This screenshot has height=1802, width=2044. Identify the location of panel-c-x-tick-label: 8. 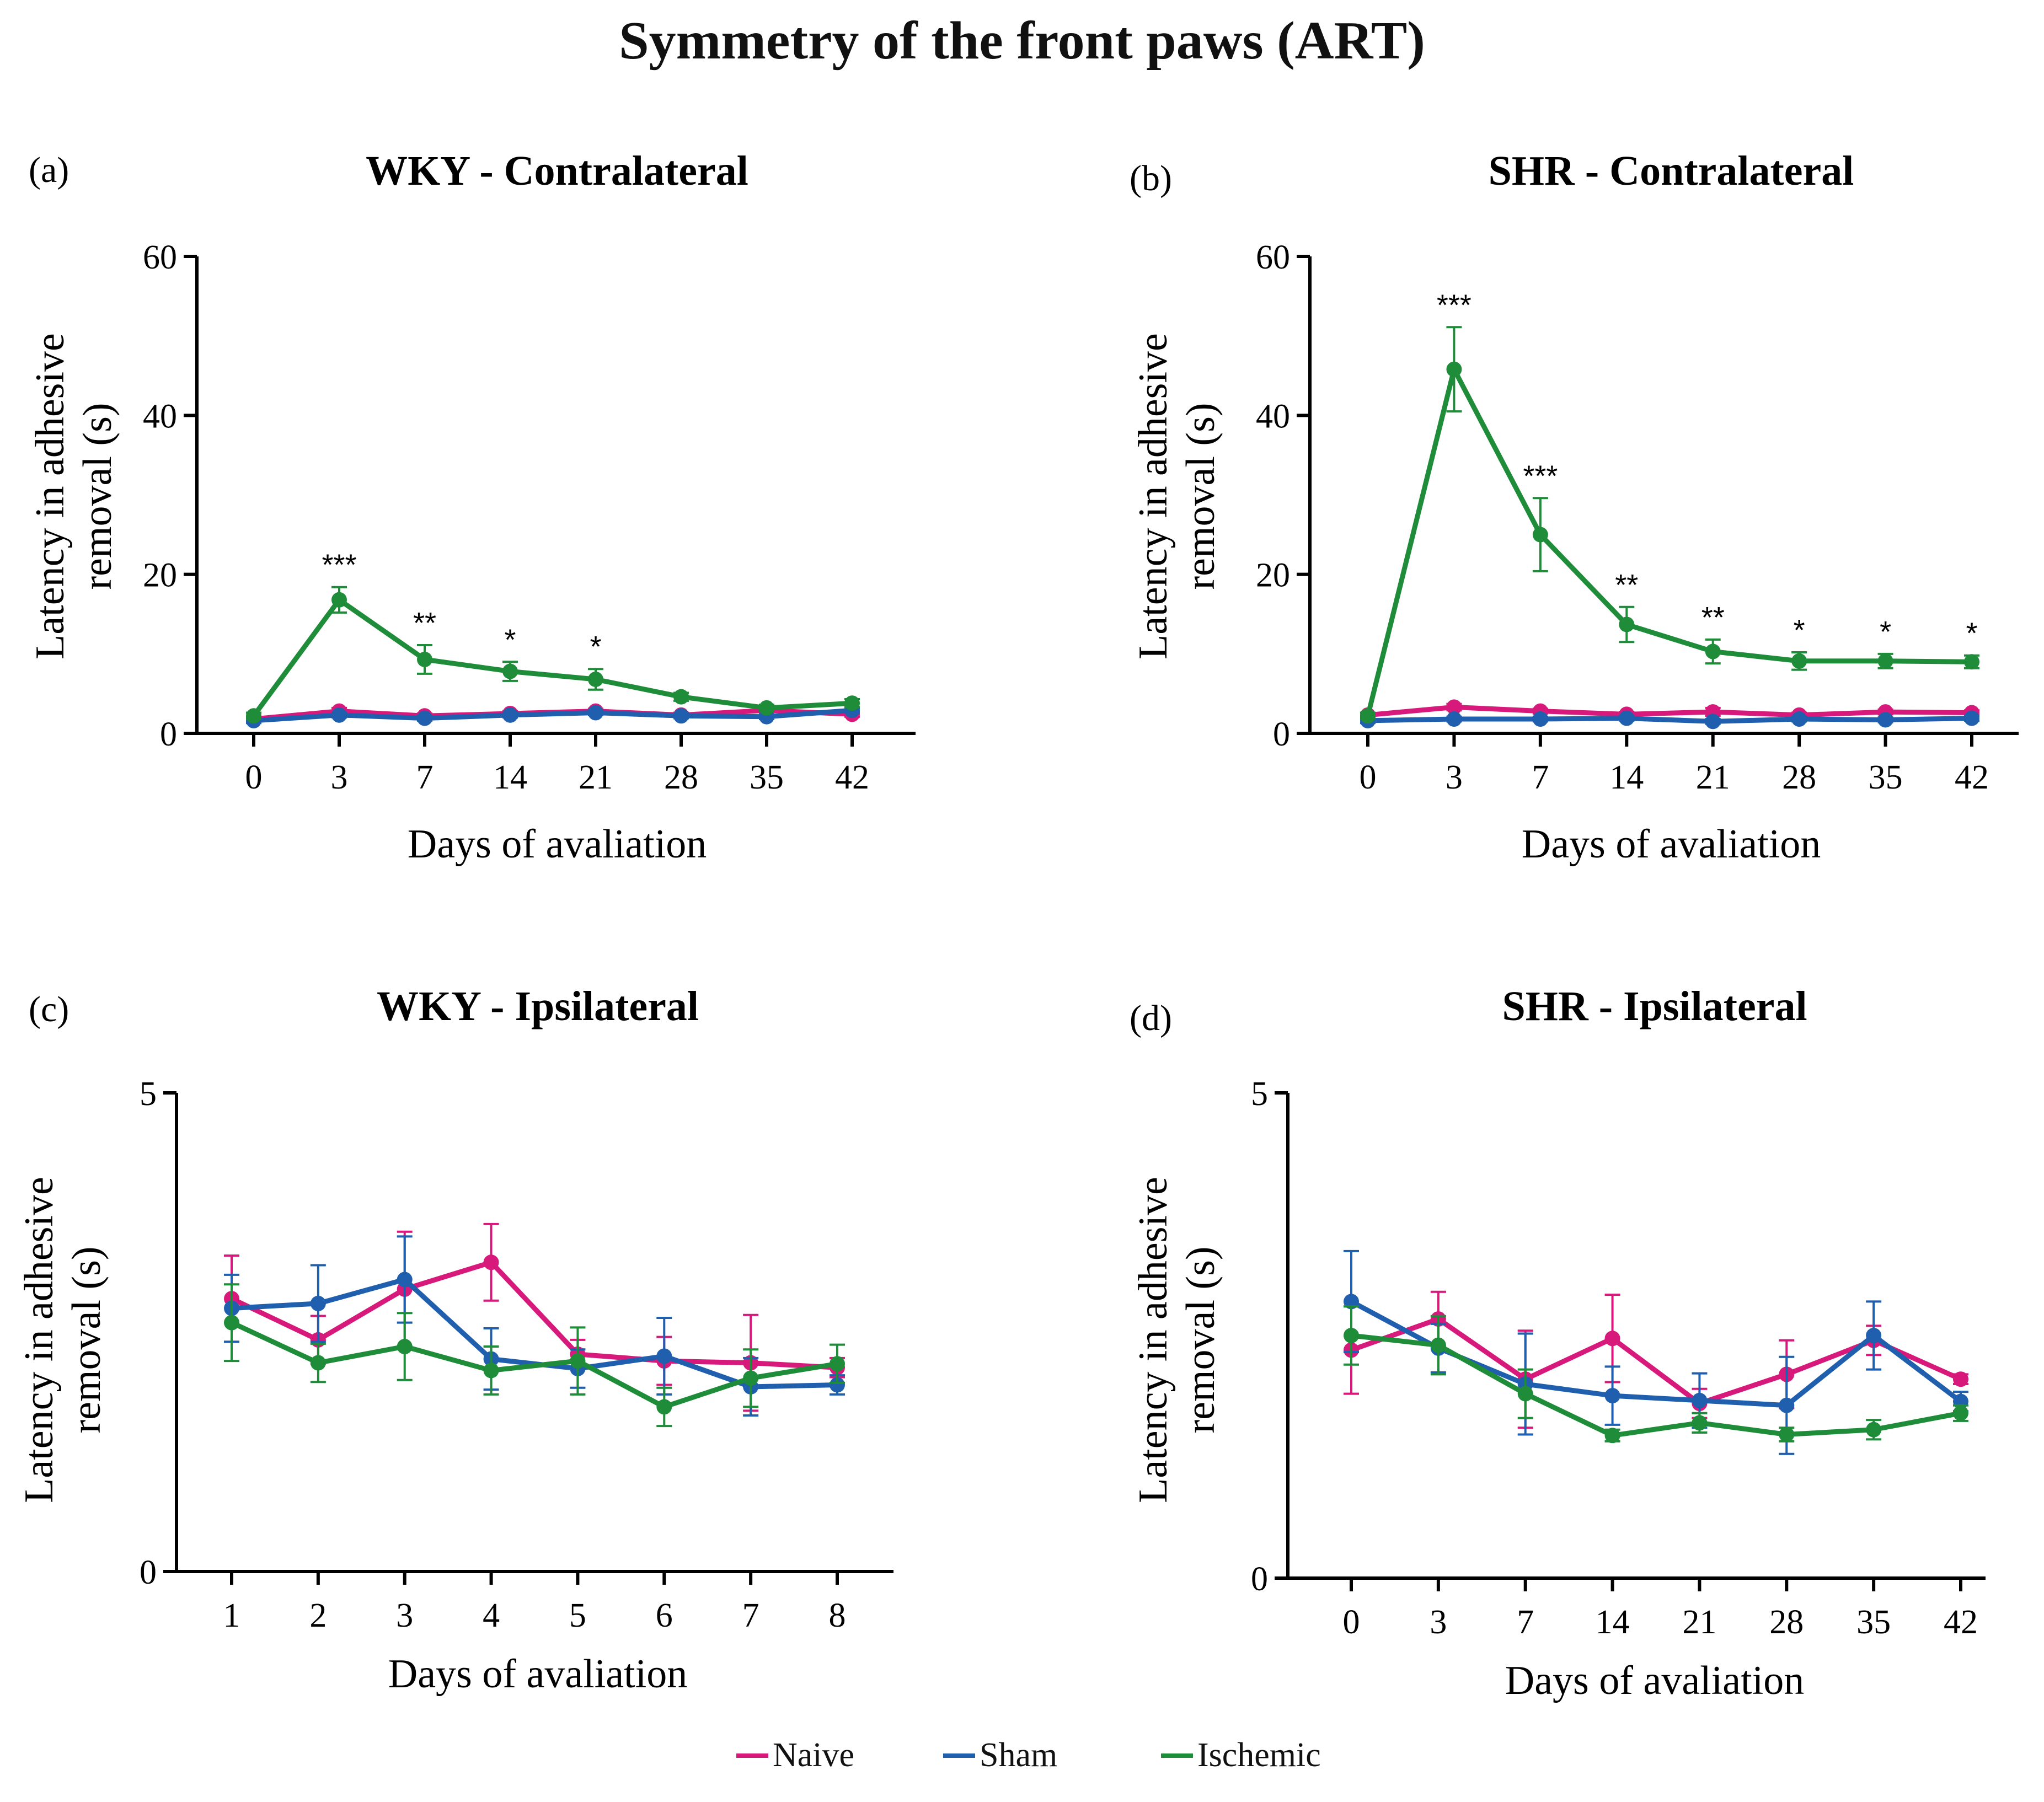
(837, 1615).